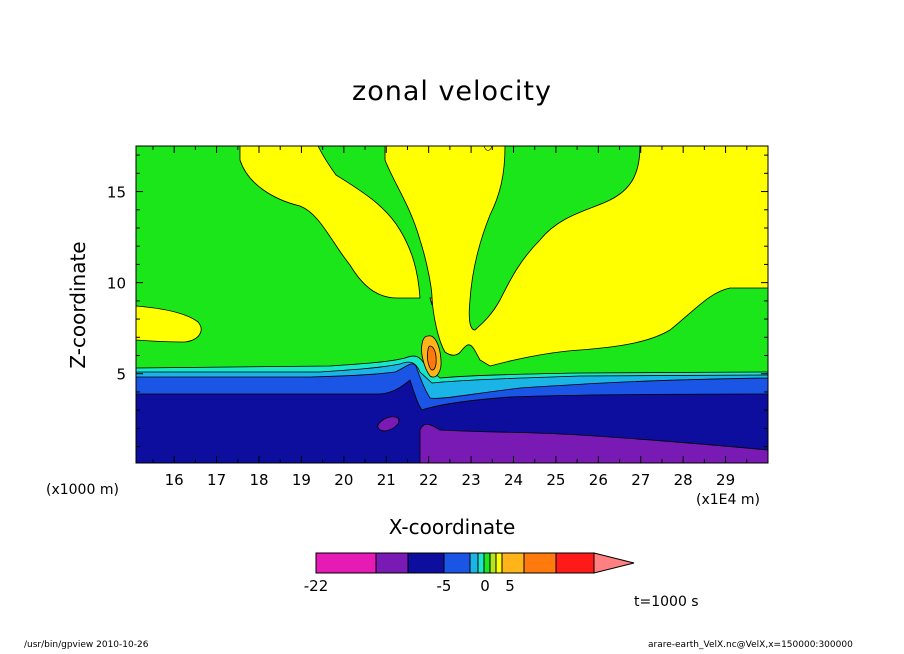  Describe the element at coordinates (116, 193) in the screenshot. I see `y-tick-label: 15` at that location.